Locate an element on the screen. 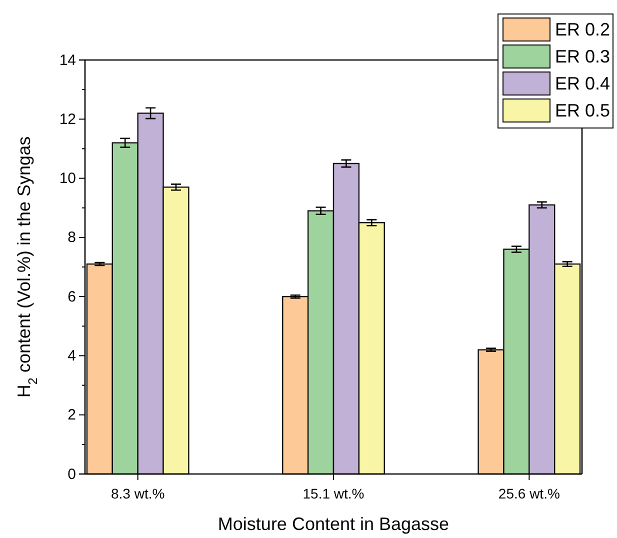 This screenshot has width=617, height=538. y-tick-label: 0 is located at coordinates (72, 474).